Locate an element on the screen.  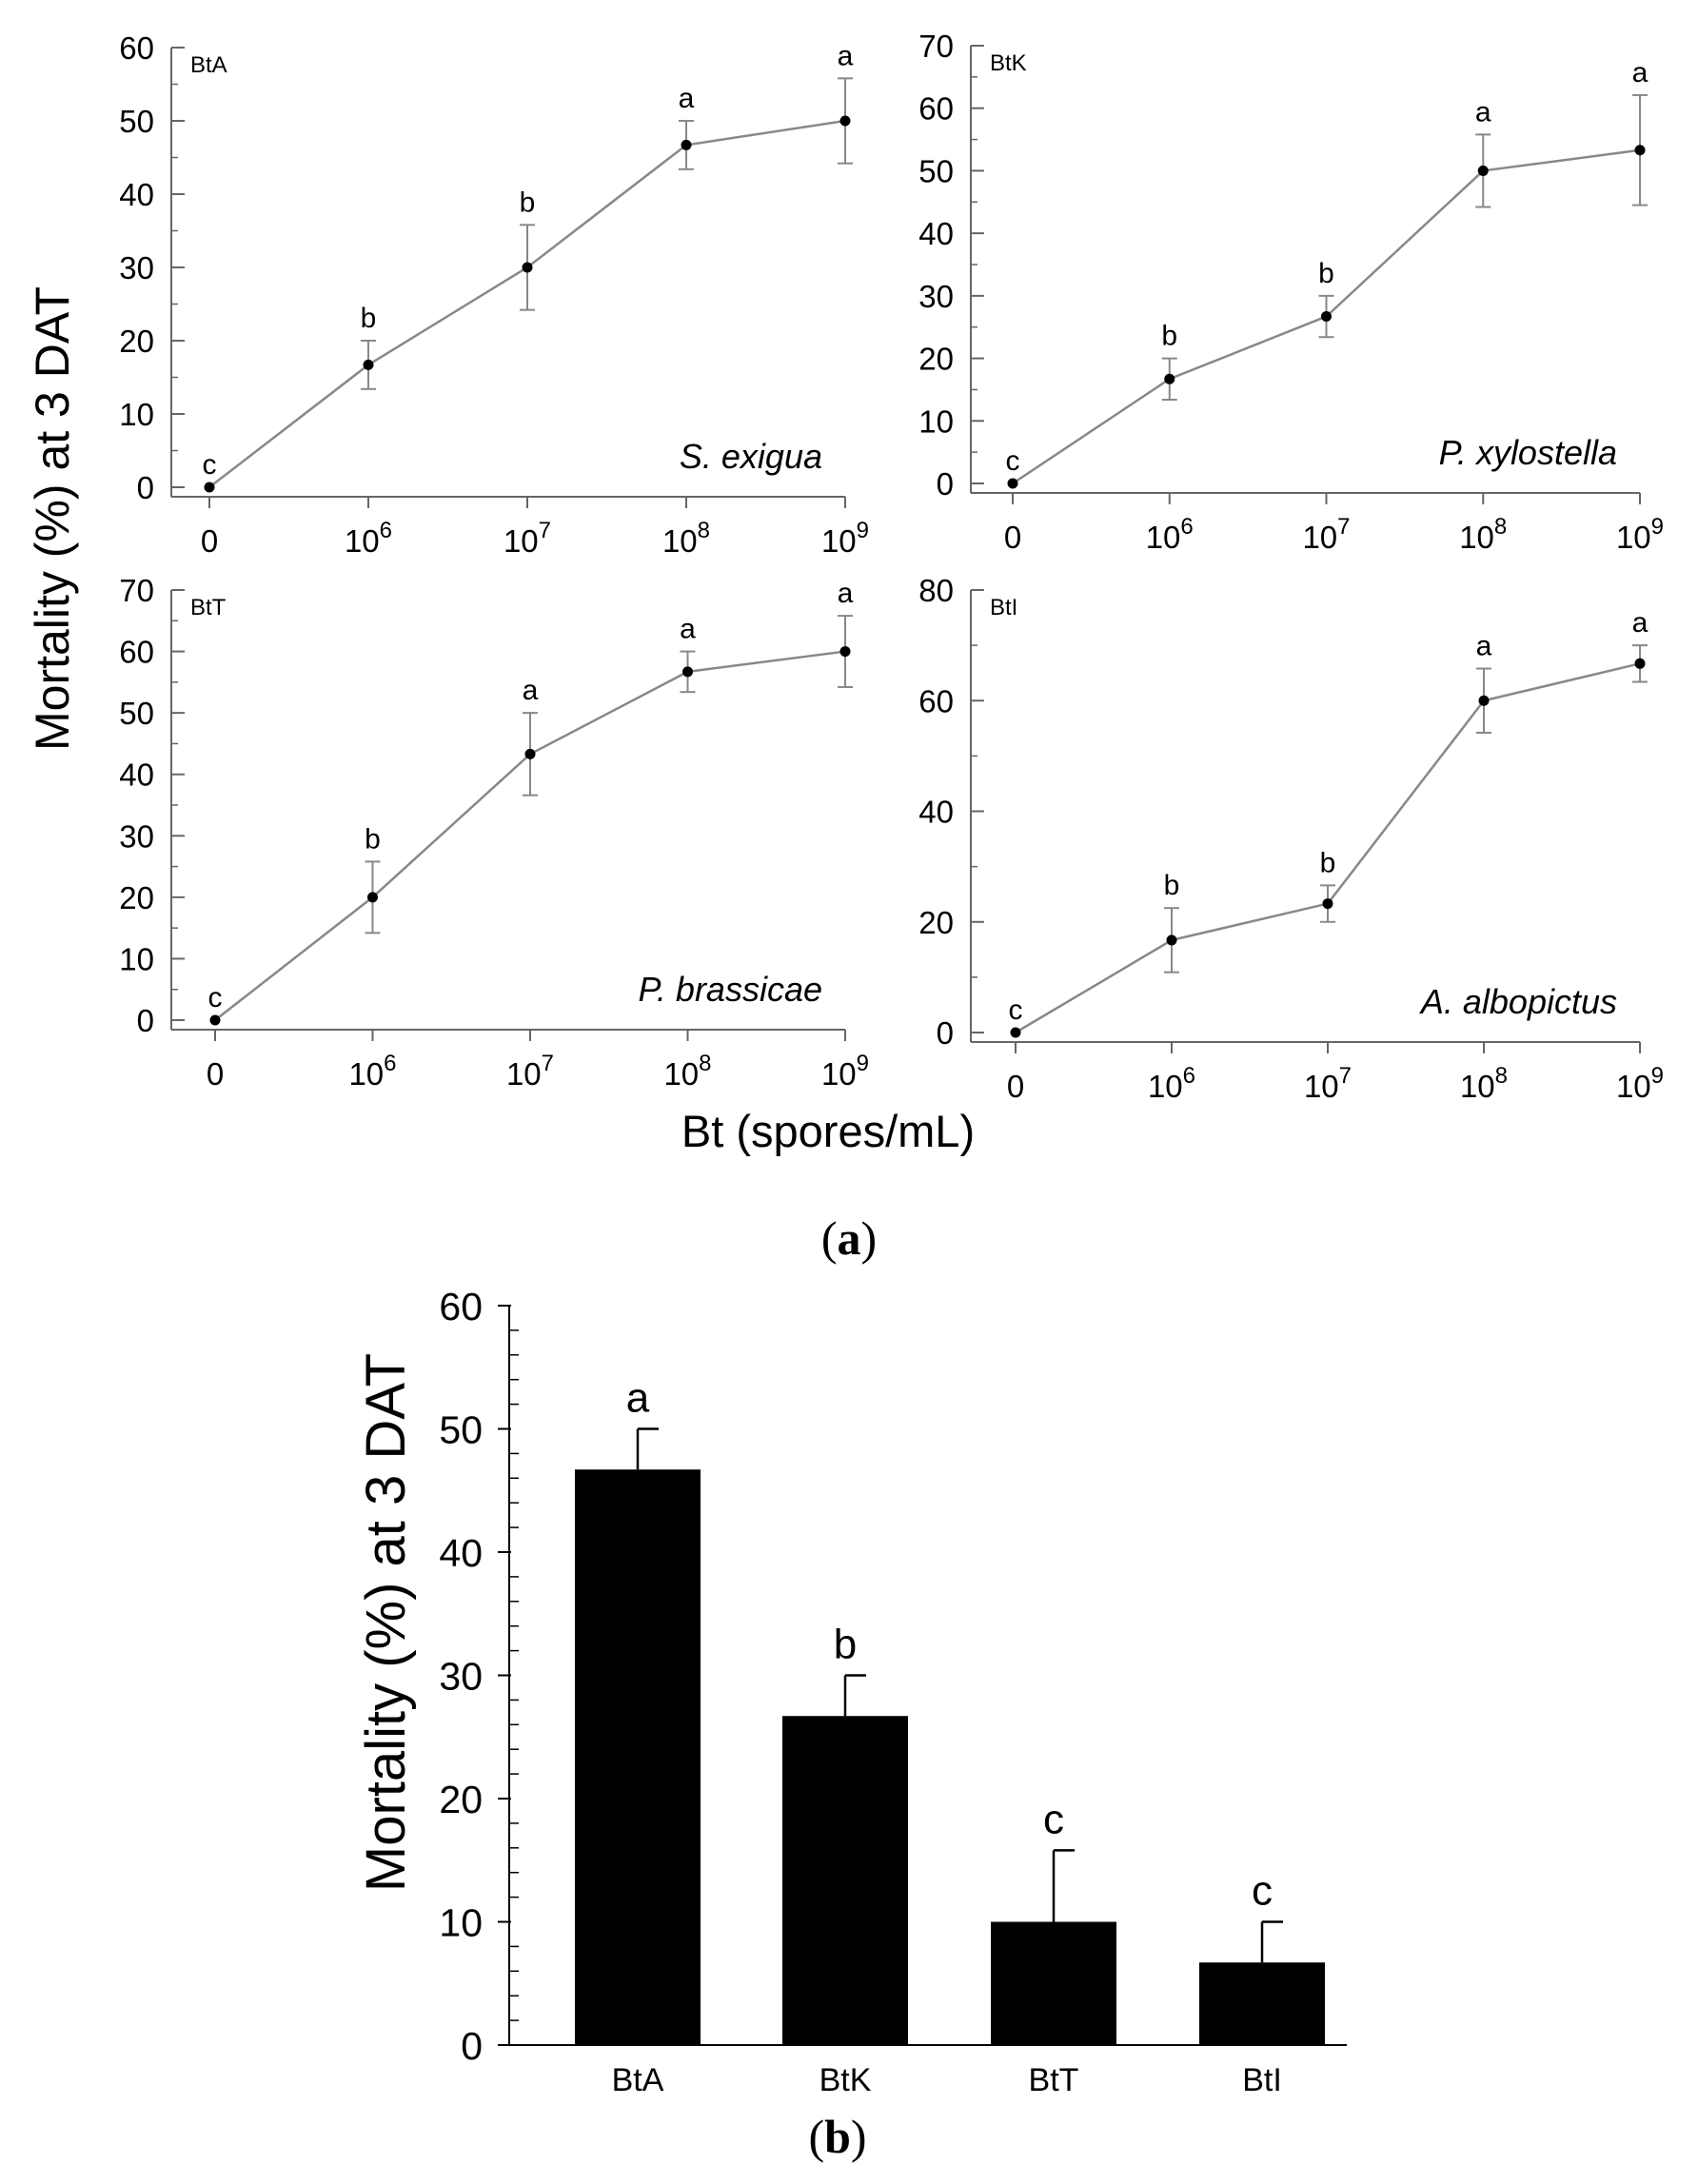
species-label: S. exigua is located at coordinates (751, 456).